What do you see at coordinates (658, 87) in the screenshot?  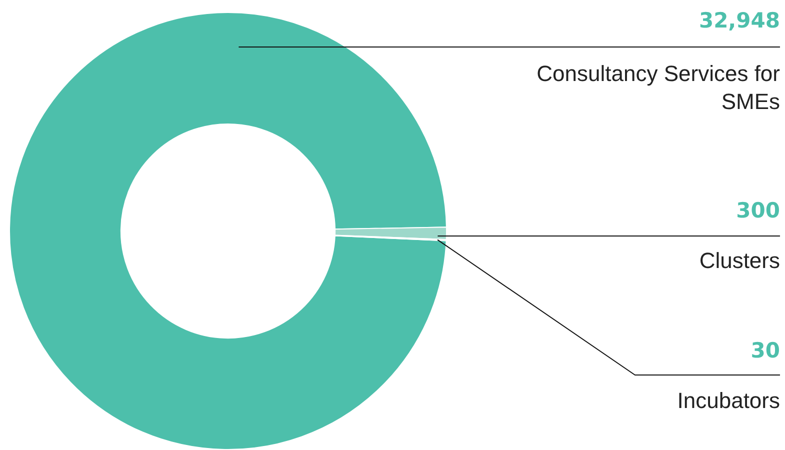 I see `slice-label: Consultancy Services for SMEs` at bounding box center [658, 87].